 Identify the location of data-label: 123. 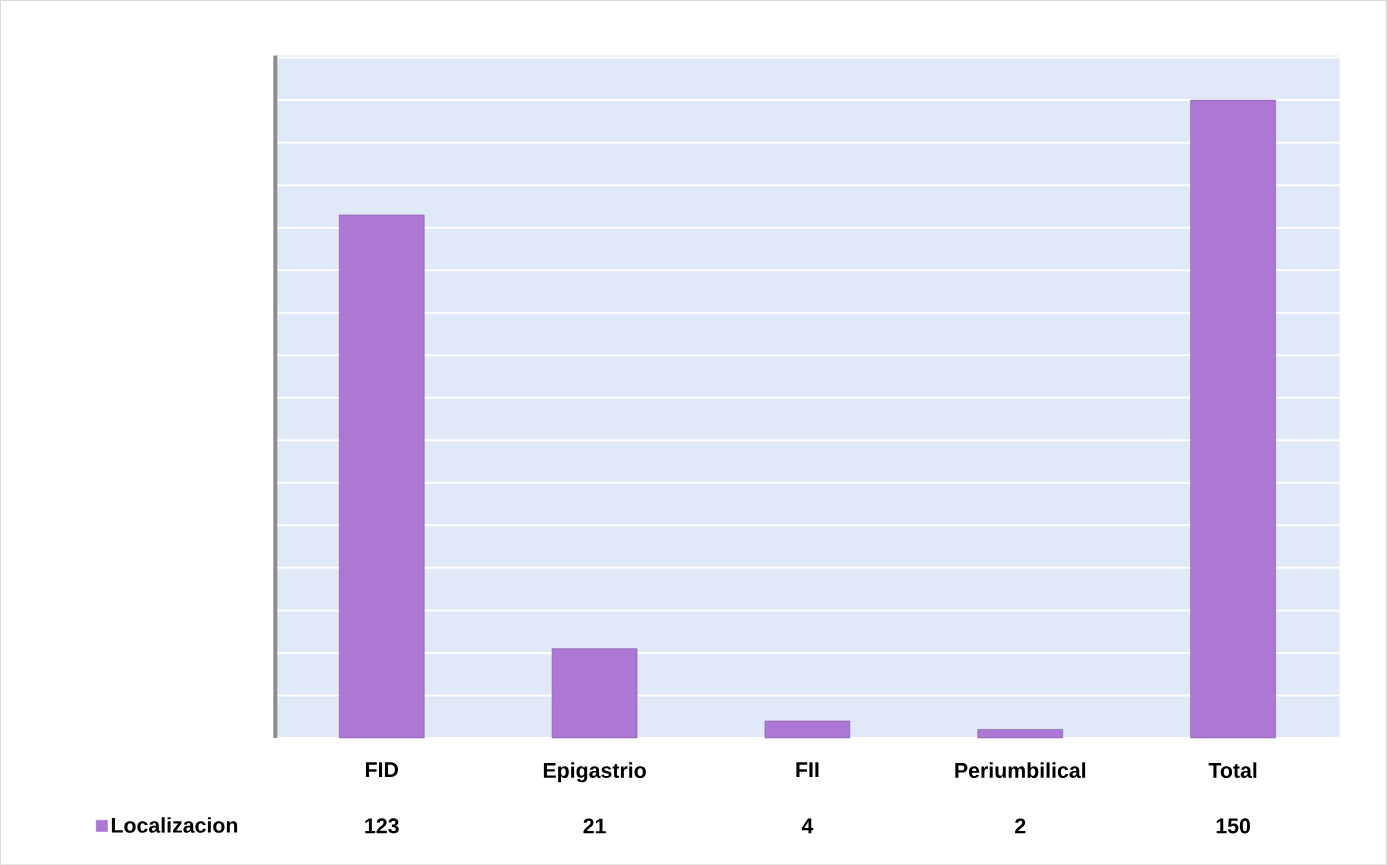
(382, 826).